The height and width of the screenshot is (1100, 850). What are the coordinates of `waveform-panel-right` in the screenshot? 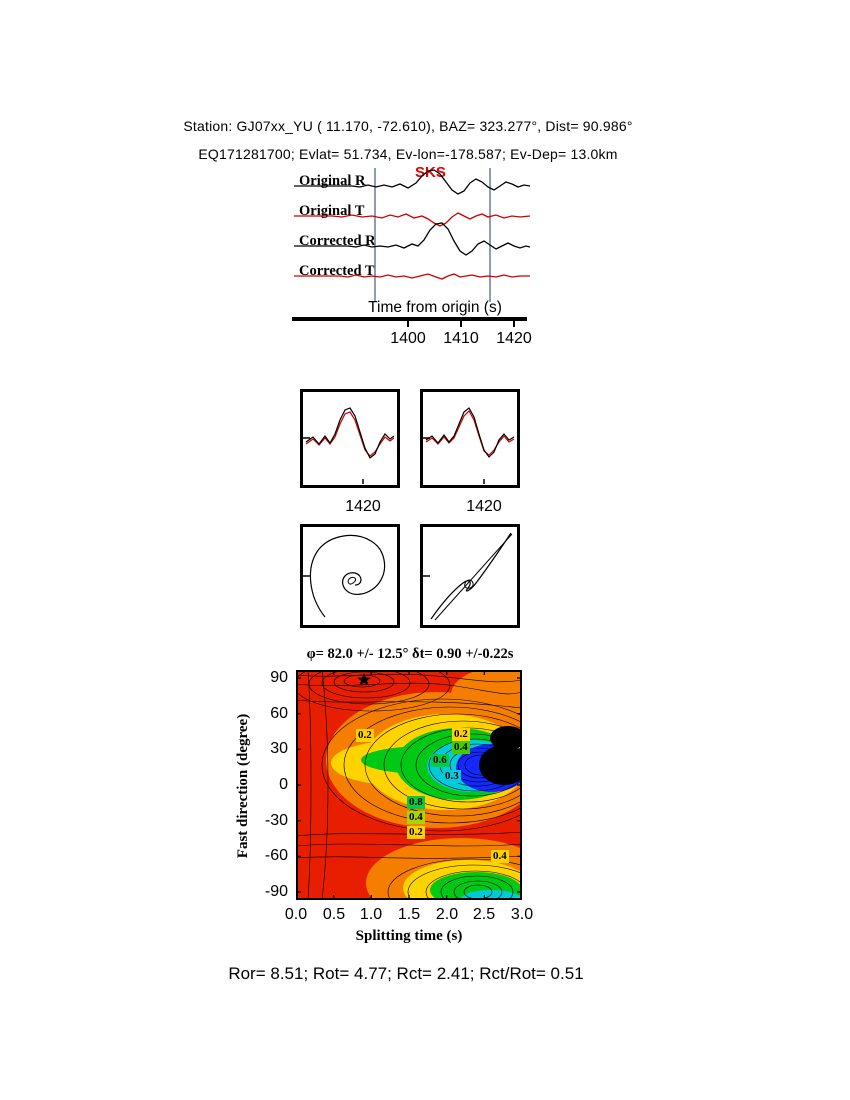 It's located at (470, 438).